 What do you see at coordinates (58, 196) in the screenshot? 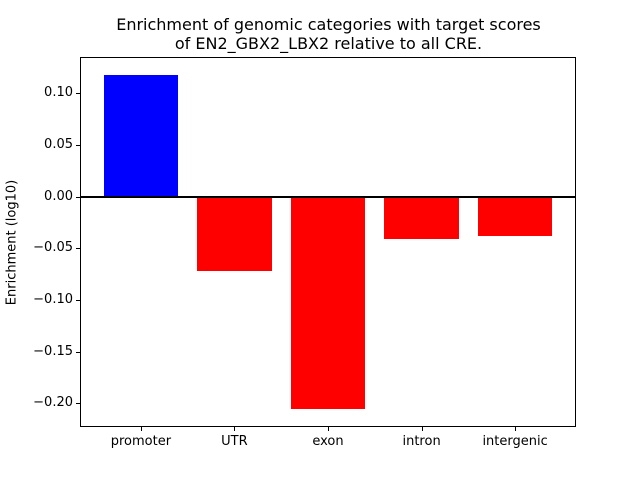
I see `y-tick-label: 0.00` at bounding box center [58, 196].